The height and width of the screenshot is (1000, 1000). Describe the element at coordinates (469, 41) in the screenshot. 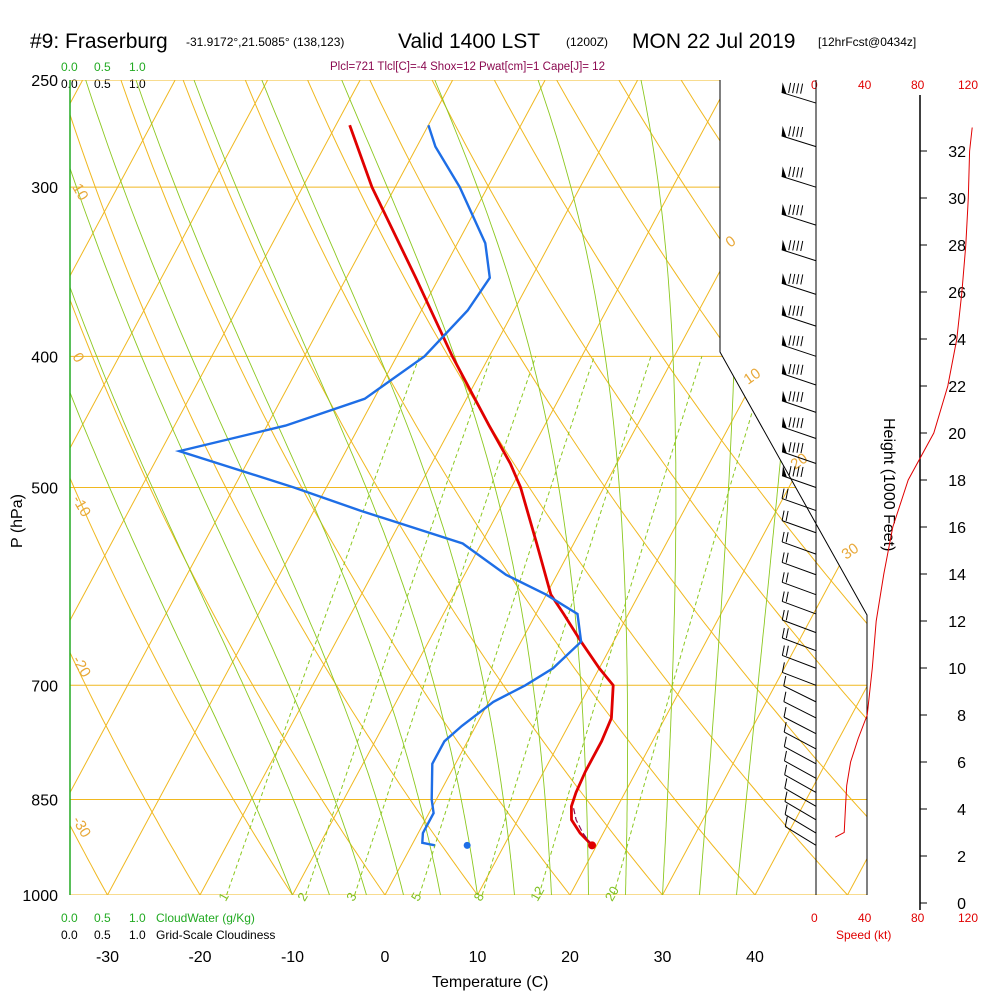

I see `valid-time: Valid 1400 LST` at that location.